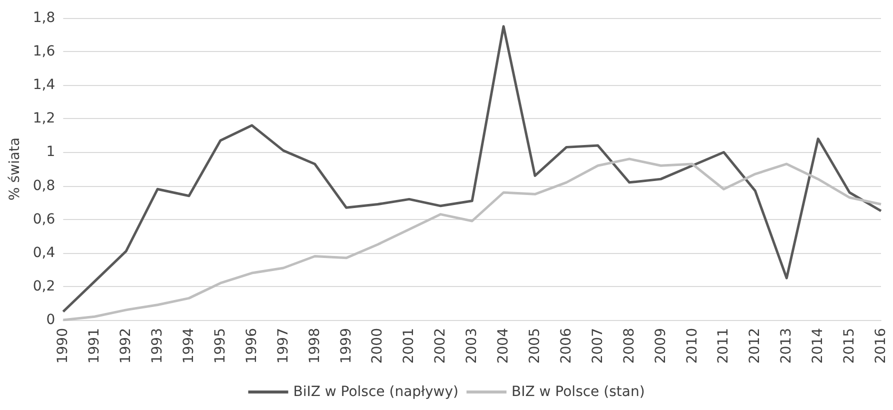 Image resolution: width=893 pixels, height=410 pixels. I want to click on x-tick-label: 2002, so click(440, 346).